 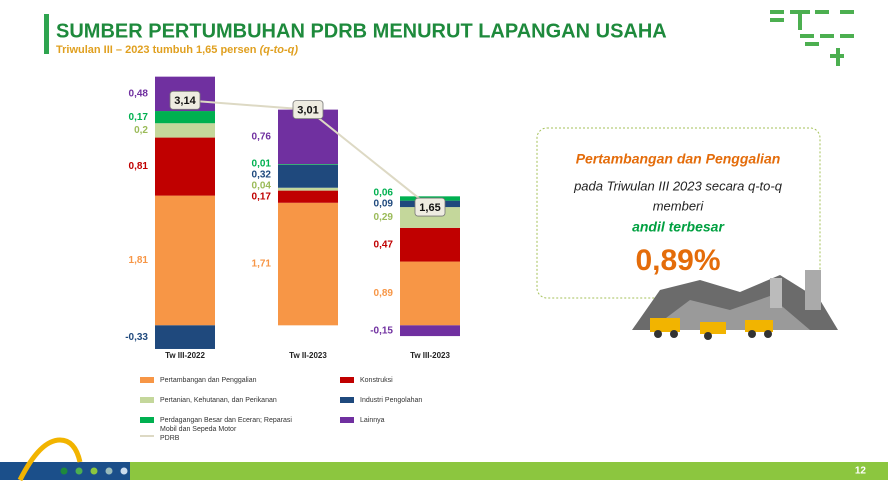 What do you see at coordinates (678, 159) in the screenshot?
I see `callout-title: Pertambangan dan Penggalian` at bounding box center [678, 159].